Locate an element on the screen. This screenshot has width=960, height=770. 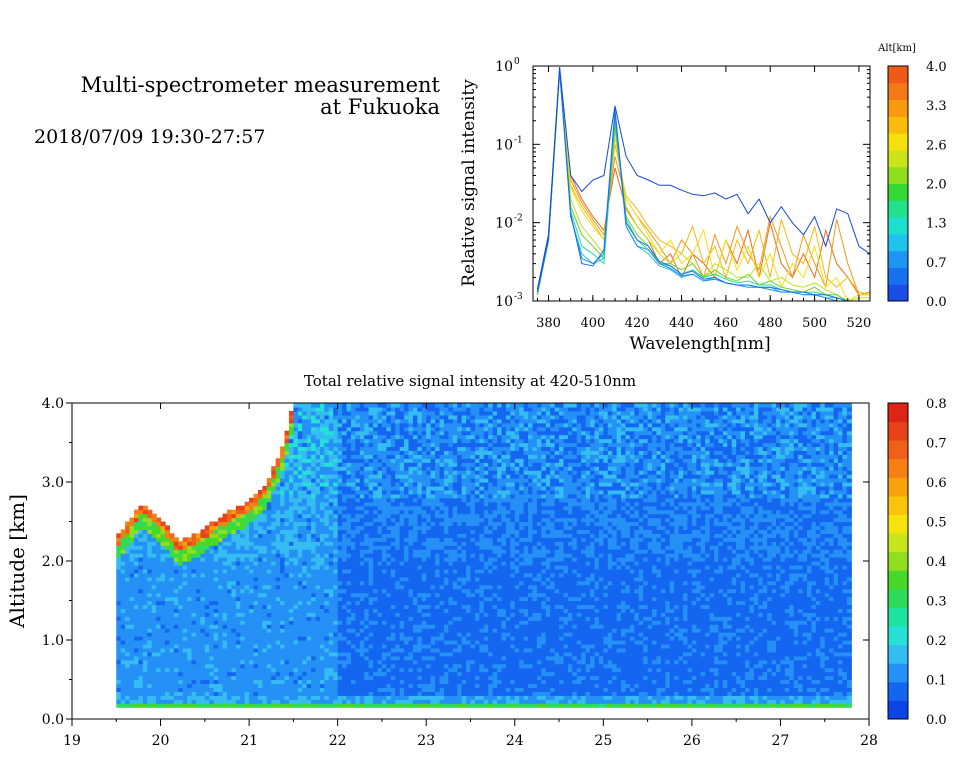
spectrum-series-line is located at coordinates (703, 184).